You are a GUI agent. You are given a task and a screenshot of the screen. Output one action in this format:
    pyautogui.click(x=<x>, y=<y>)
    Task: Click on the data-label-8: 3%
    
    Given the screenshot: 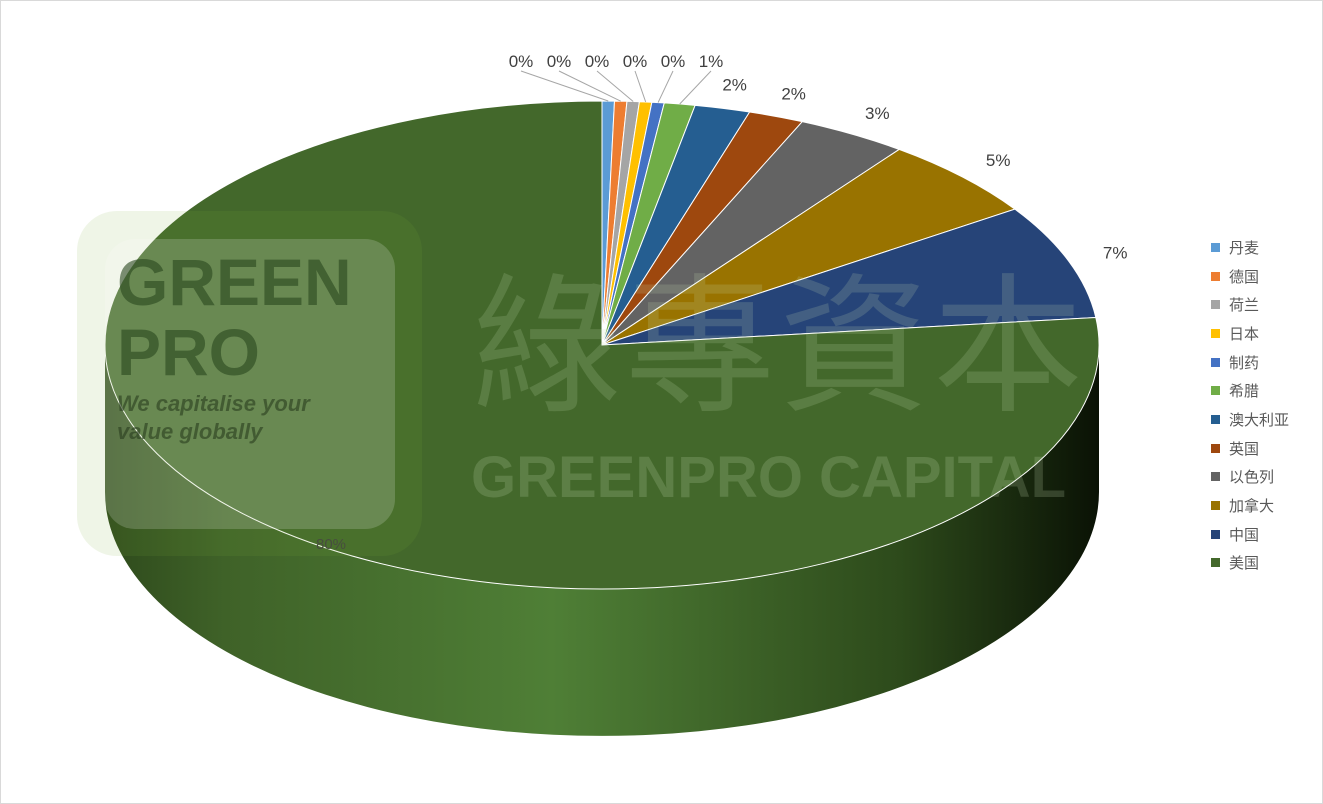 What is the action you would take?
    pyautogui.click(x=877, y=113)
    